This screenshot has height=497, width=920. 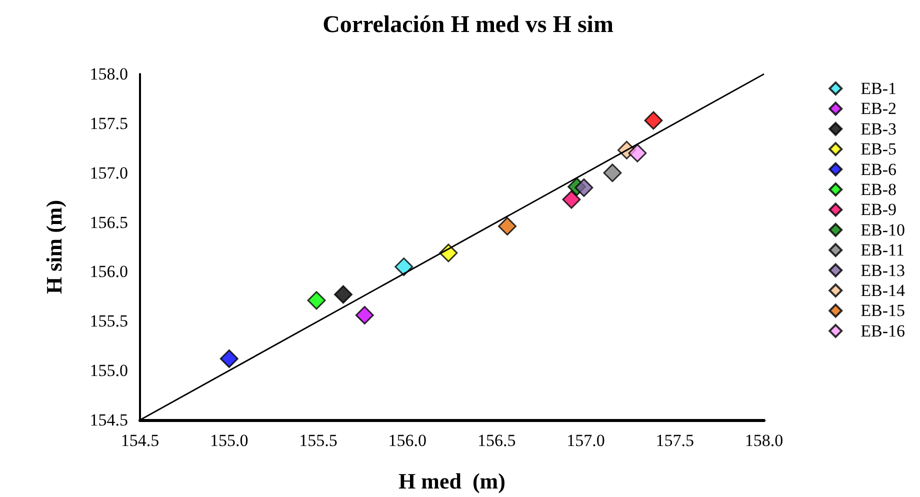 What do you see at coordinates (496, 440) in the screenshot?
I see `x-tick-label: 156.5` at bounding box center [496, 440].